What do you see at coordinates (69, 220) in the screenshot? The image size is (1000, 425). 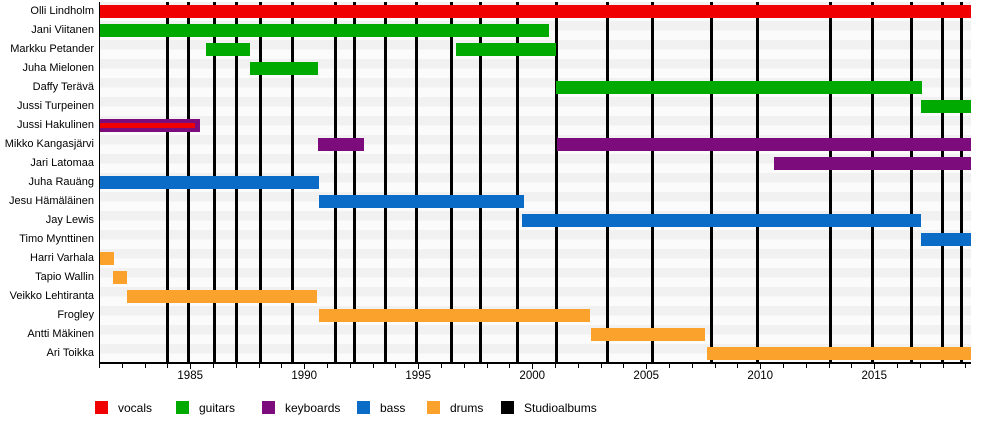 I see `member-label: Jay Lewis` at bounding box center [69, 220].